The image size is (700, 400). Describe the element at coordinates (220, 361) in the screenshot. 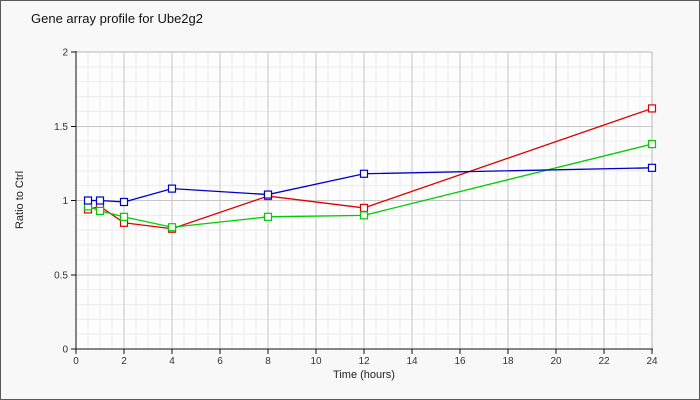

I see `x-tick-label: 6` at that location.